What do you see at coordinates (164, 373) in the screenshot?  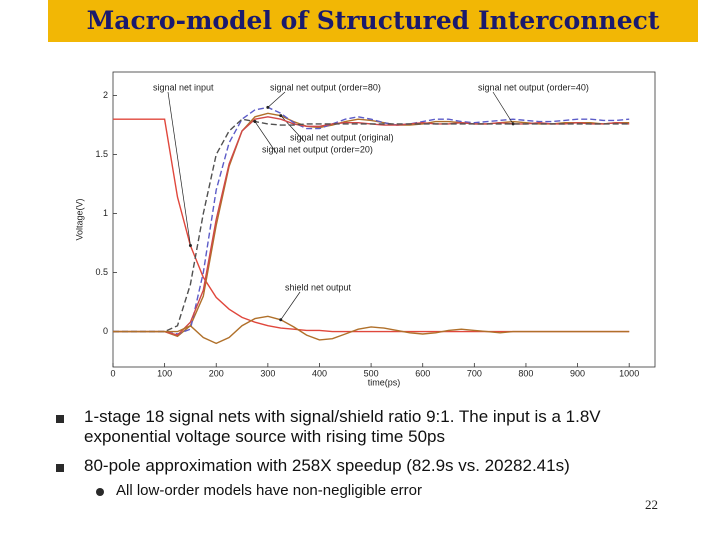 I see `x-tick-label: 100` at bounding box center [164, 373].